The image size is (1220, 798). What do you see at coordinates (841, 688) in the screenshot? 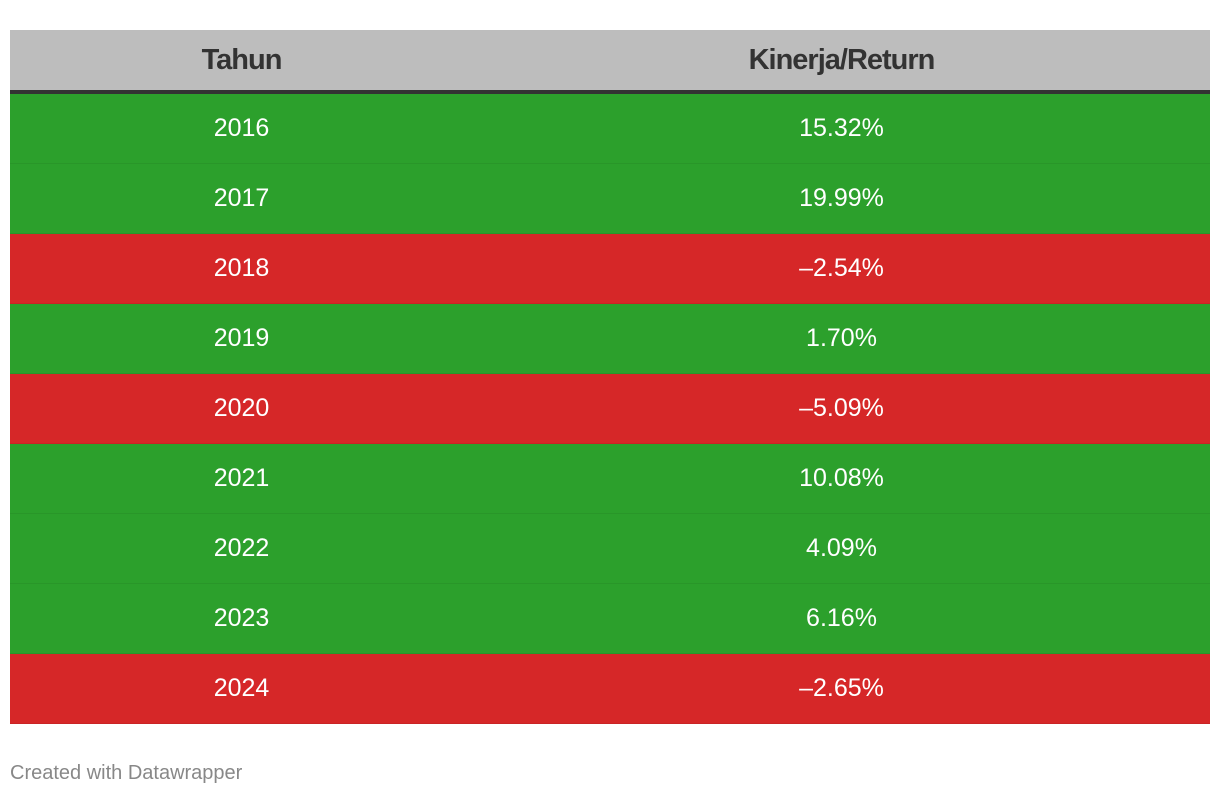
I see `return-cell: –2.65%` at bounding box center [841, 688].